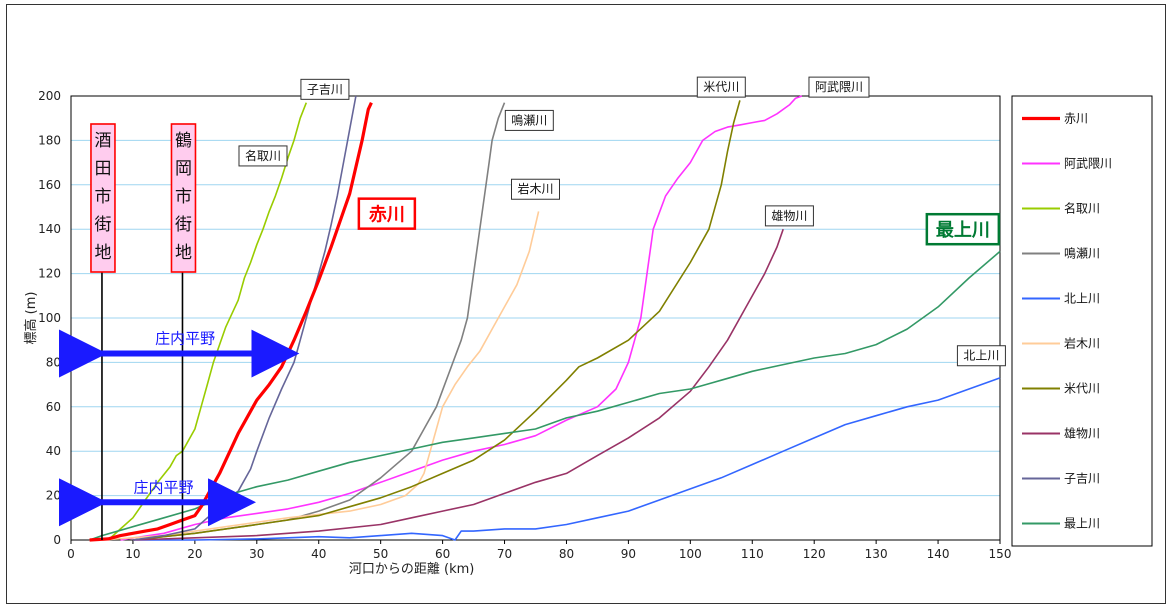 The width and height of the screenshot is (1173, 610). I want to click on x-tick-label: 0, so click(71, 554).